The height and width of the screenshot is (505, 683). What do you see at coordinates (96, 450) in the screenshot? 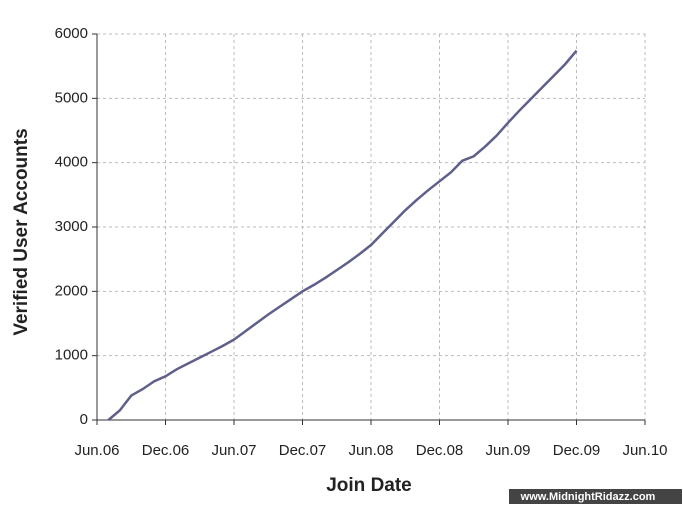
I see `x-tick-label: Jun.06` at bounding box center [96, 450].